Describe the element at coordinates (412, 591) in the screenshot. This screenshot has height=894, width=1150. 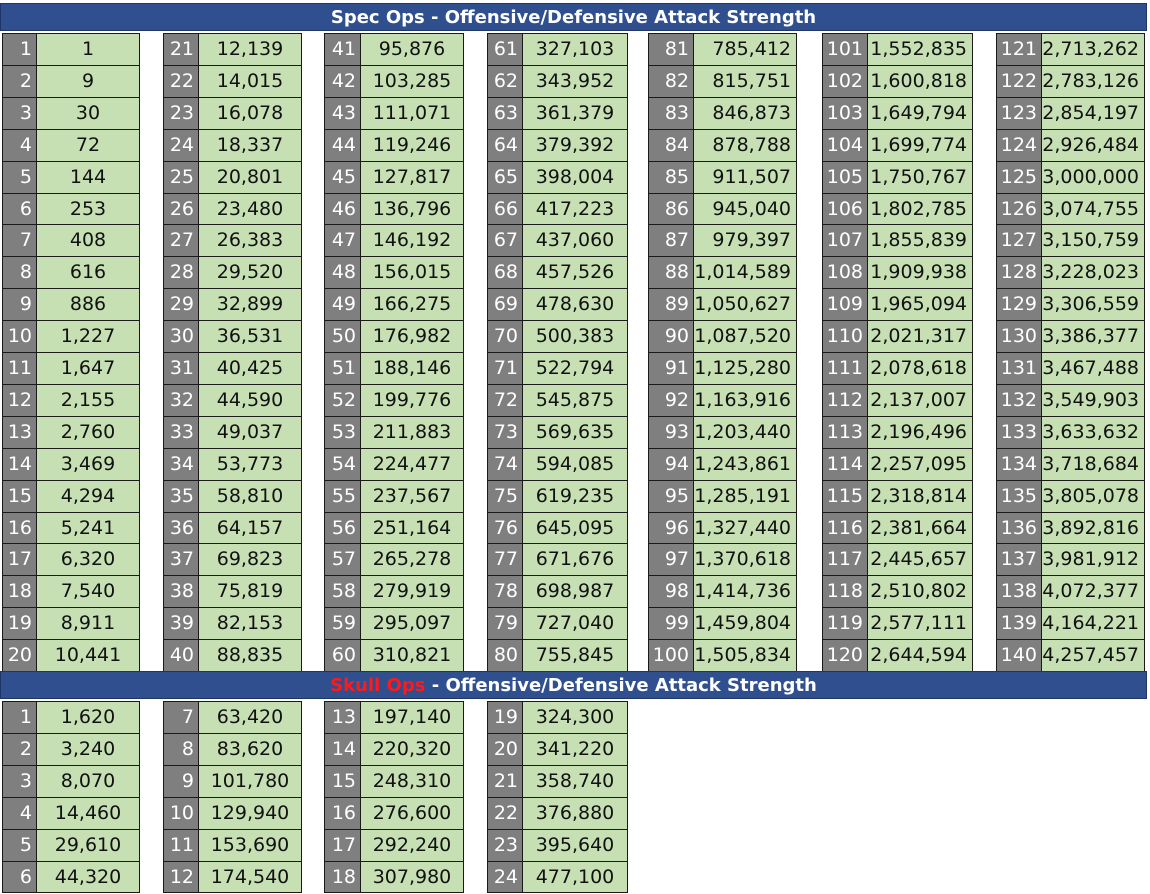
I see `spec-ops-strength-cell: 279,919` at that location.